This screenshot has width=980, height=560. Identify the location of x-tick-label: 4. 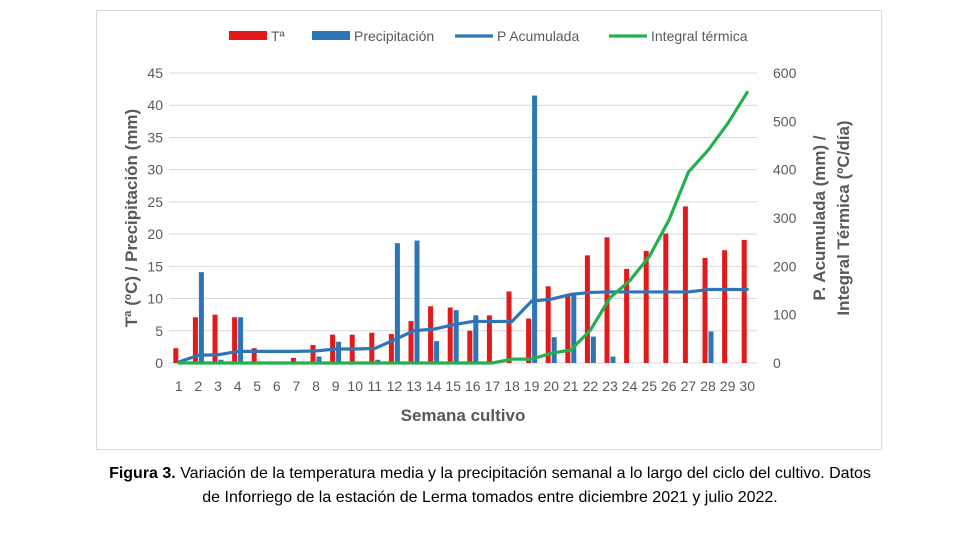
(238, 386).